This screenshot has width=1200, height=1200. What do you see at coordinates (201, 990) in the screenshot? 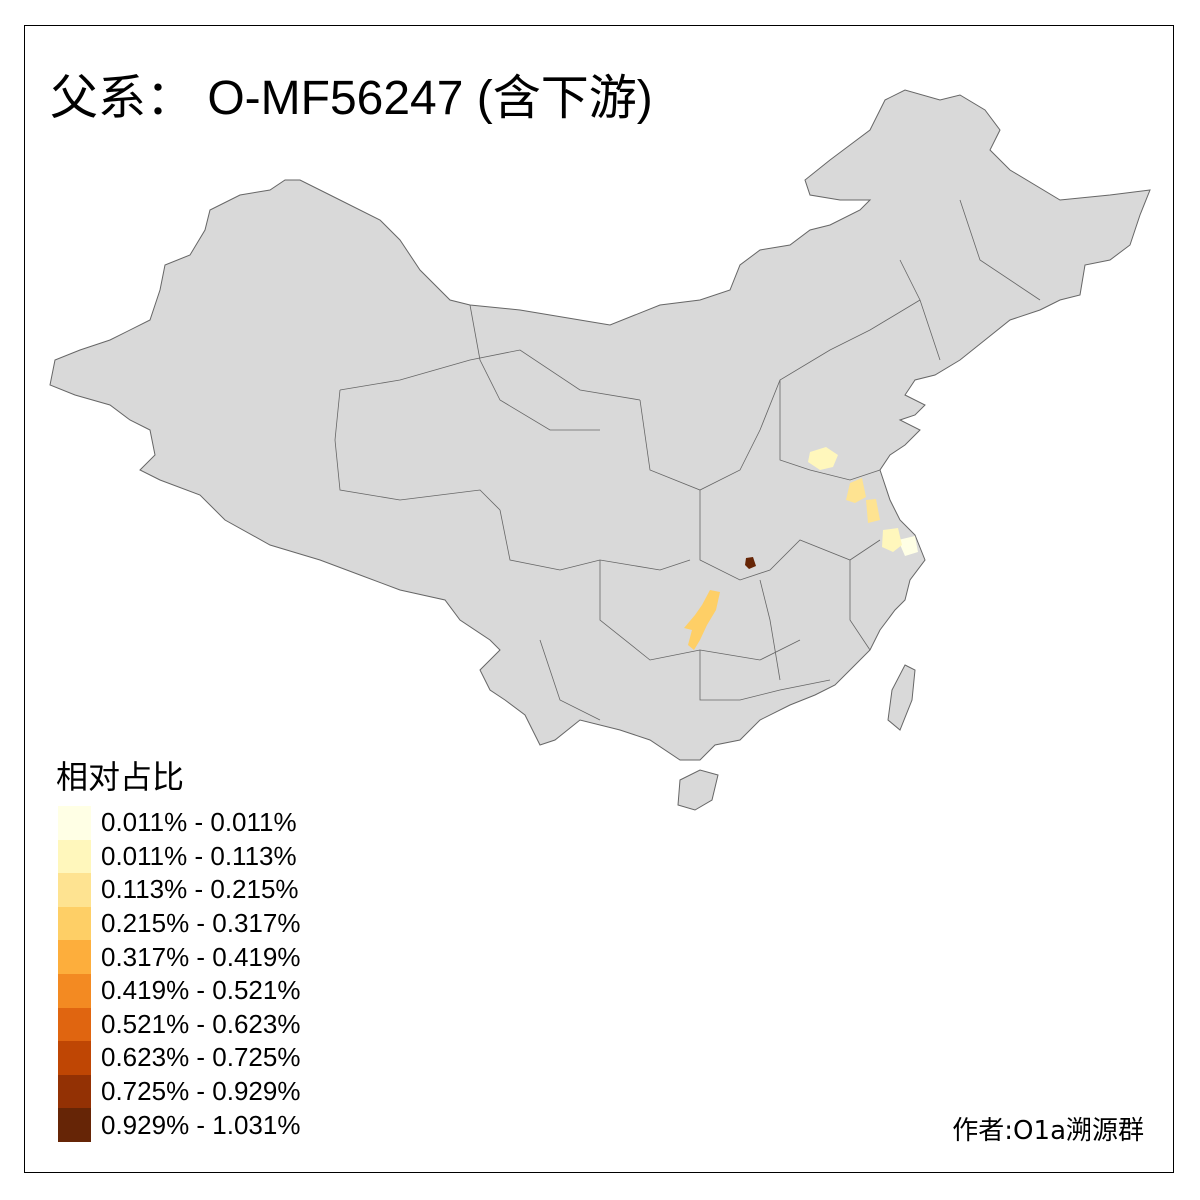
I see `legend-label: 0.419% - 0.521%` at bounding box center [201, 990].